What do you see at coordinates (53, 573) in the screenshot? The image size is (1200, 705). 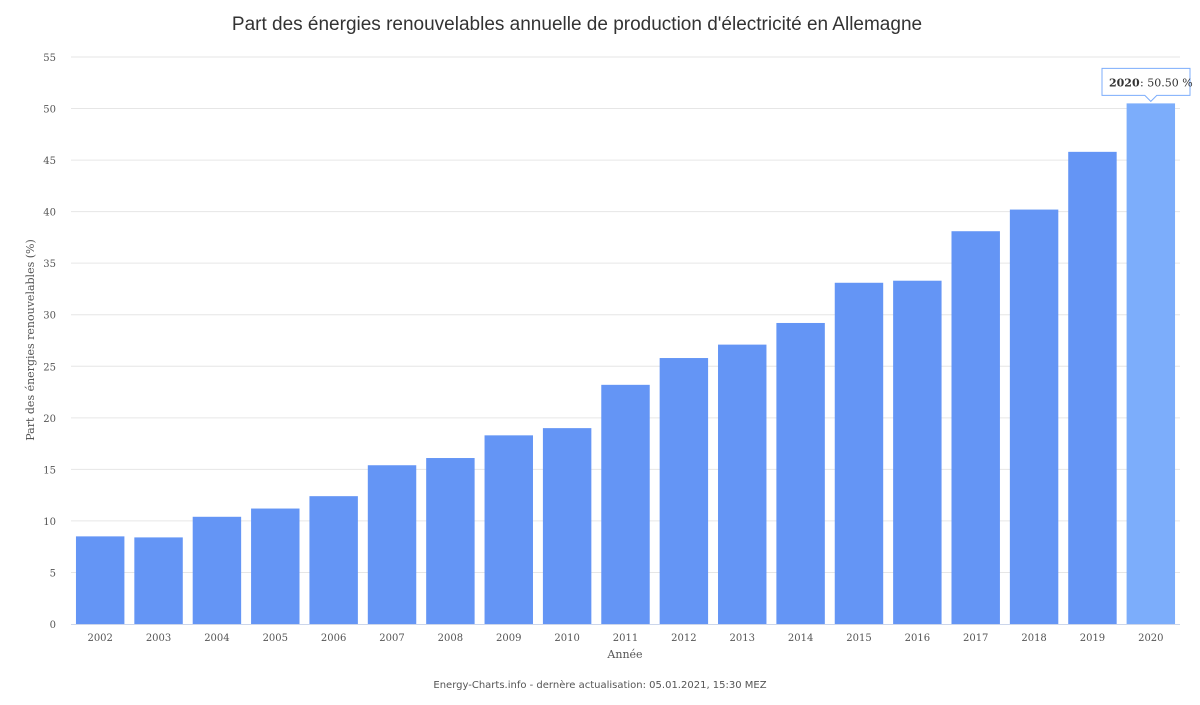 I see `y-tick-label: 5` at bounding box center [53, 573].